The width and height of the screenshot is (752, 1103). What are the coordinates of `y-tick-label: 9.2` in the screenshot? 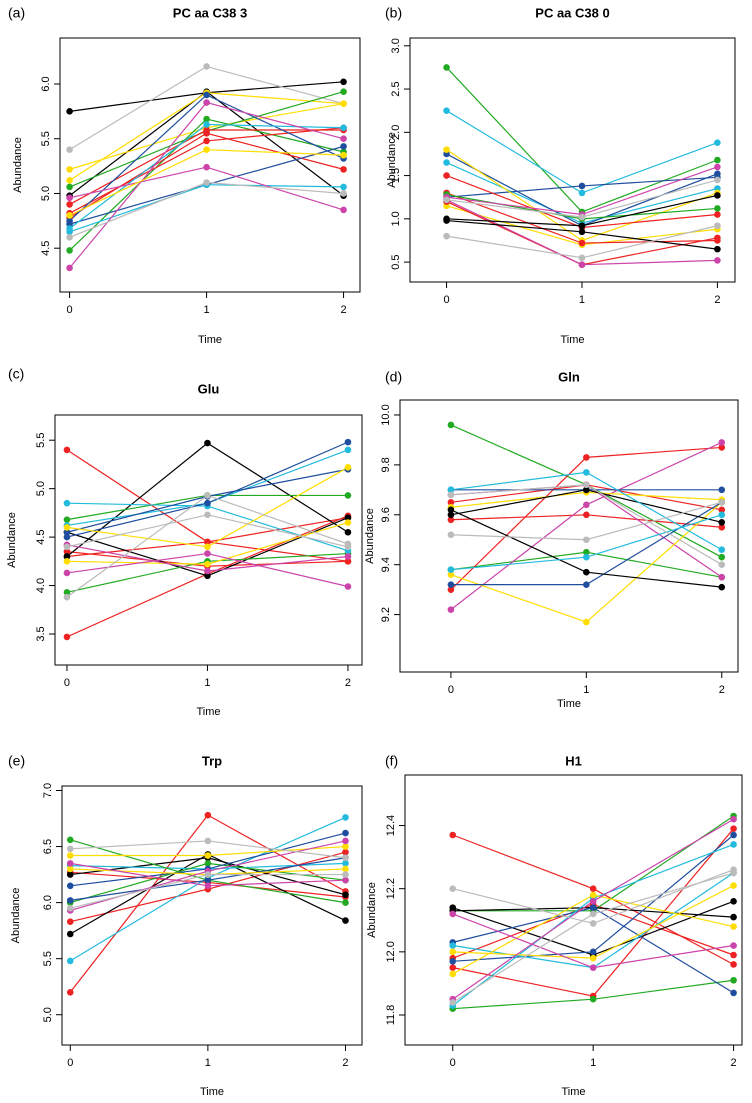 It's located at (386, 614).